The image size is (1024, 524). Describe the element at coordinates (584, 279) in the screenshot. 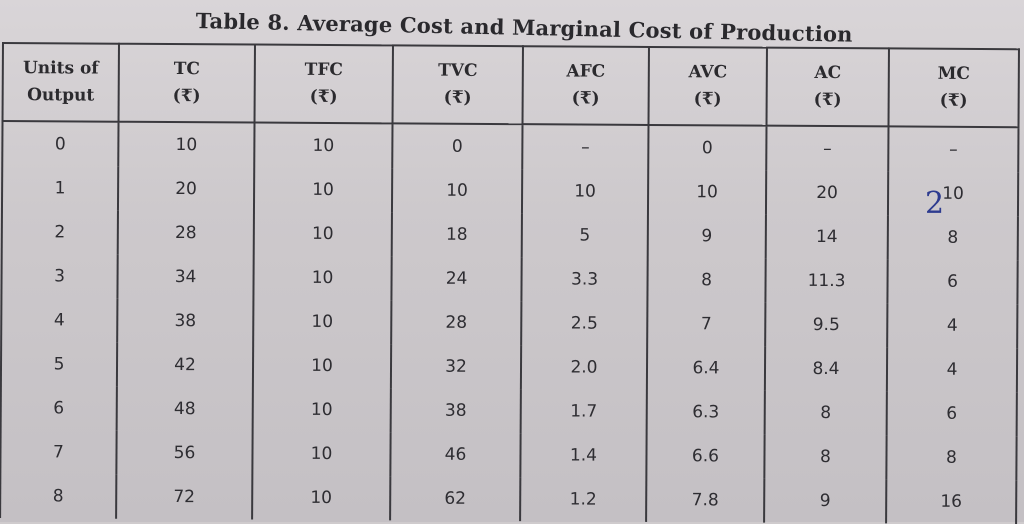

I see `cell-afc: 3.3` at that location.